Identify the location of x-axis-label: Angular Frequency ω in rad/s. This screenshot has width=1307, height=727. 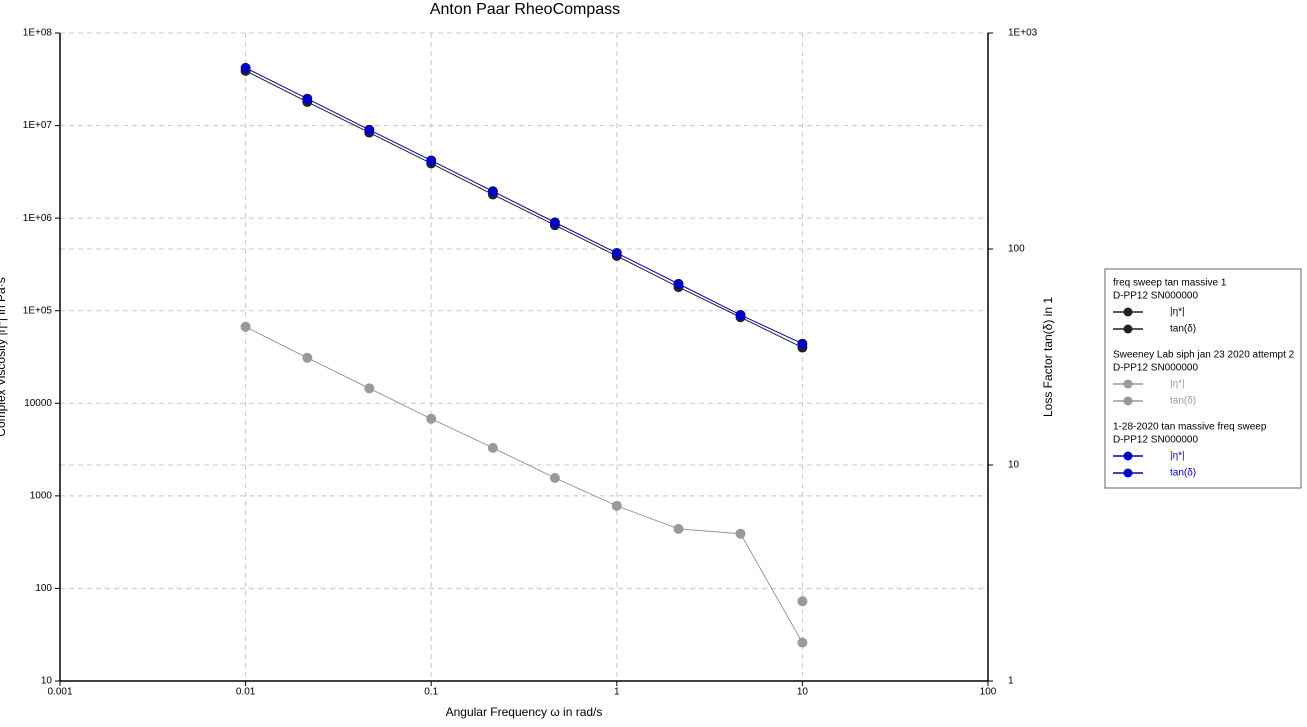
(524, 712).